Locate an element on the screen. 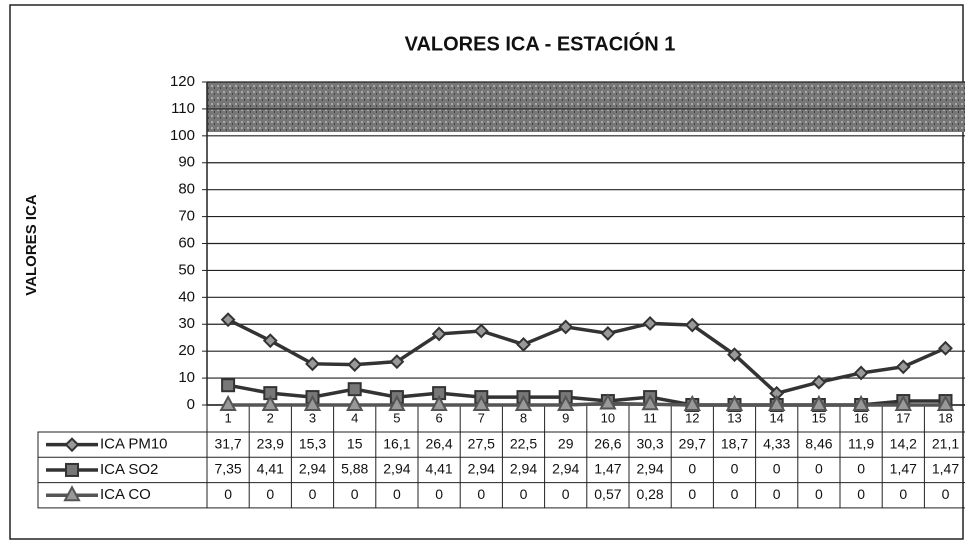  y-tick-label: 0 is located at coordinates (191, 404).